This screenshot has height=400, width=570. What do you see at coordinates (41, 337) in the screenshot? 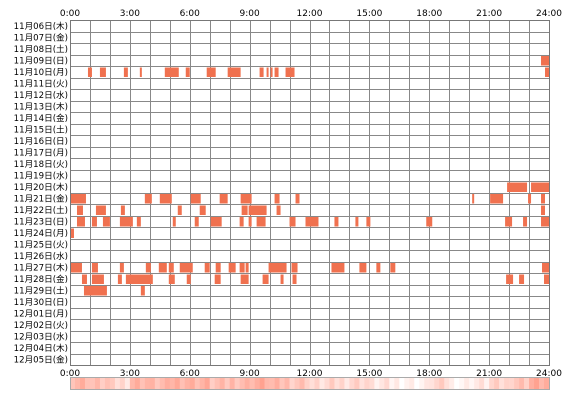
I see `row-date-label: 12月03日(水)` at bounding box center [41, 337].